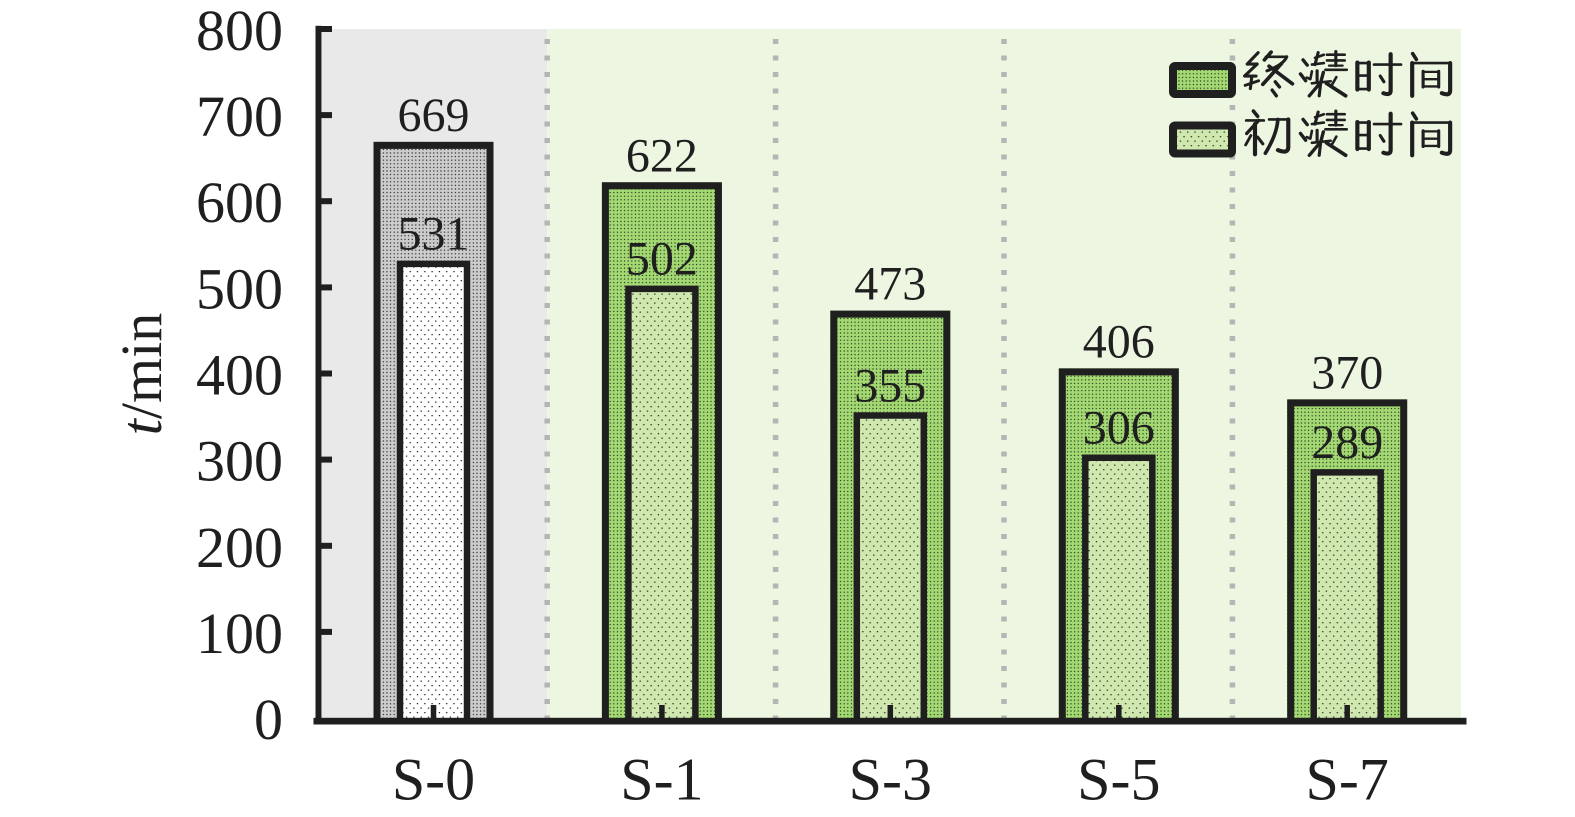  What do you see at coordinates (1119, 428) in the screenshot?
I see `svg-text: 306` at bounding box center [1119, 428].